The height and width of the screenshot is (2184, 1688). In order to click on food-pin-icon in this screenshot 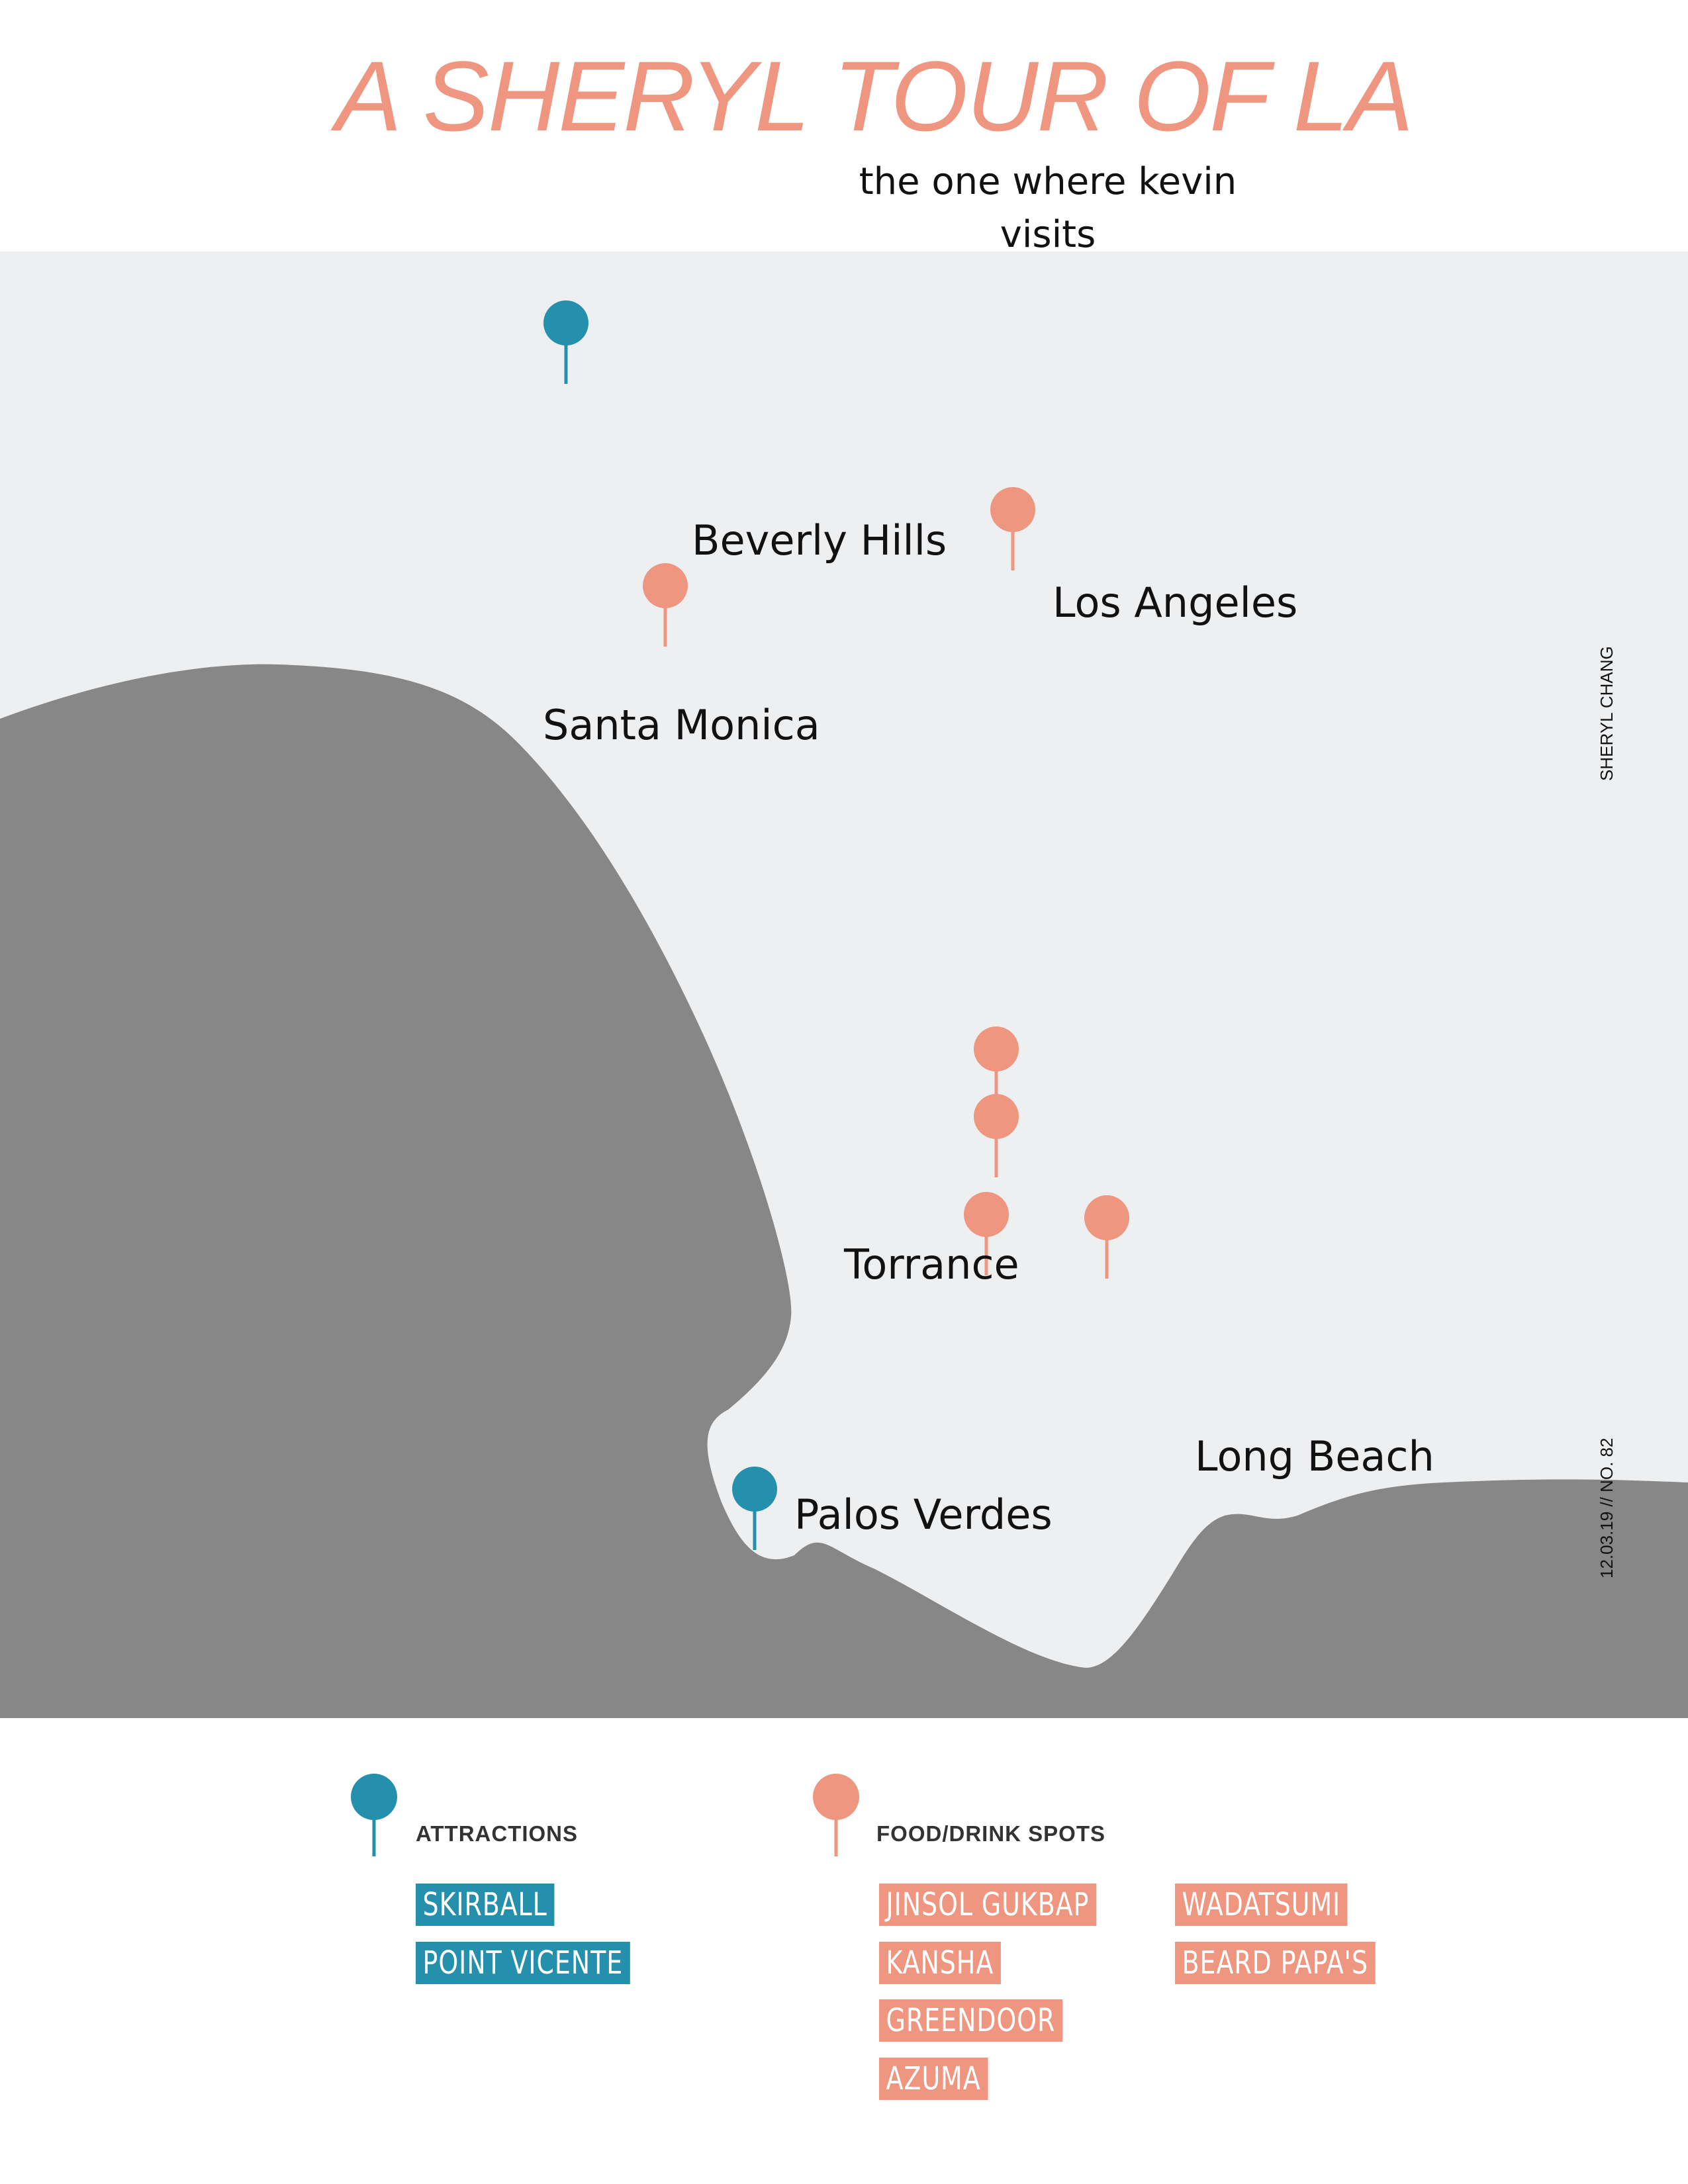, I will do `click(836, 1815)`.